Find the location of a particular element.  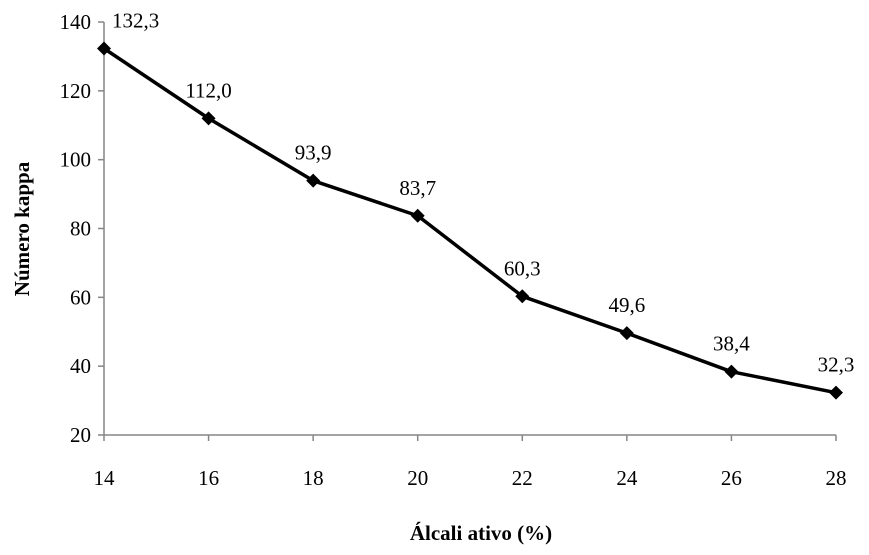

data-label: 49,6 is located at coordinates (626, 305).